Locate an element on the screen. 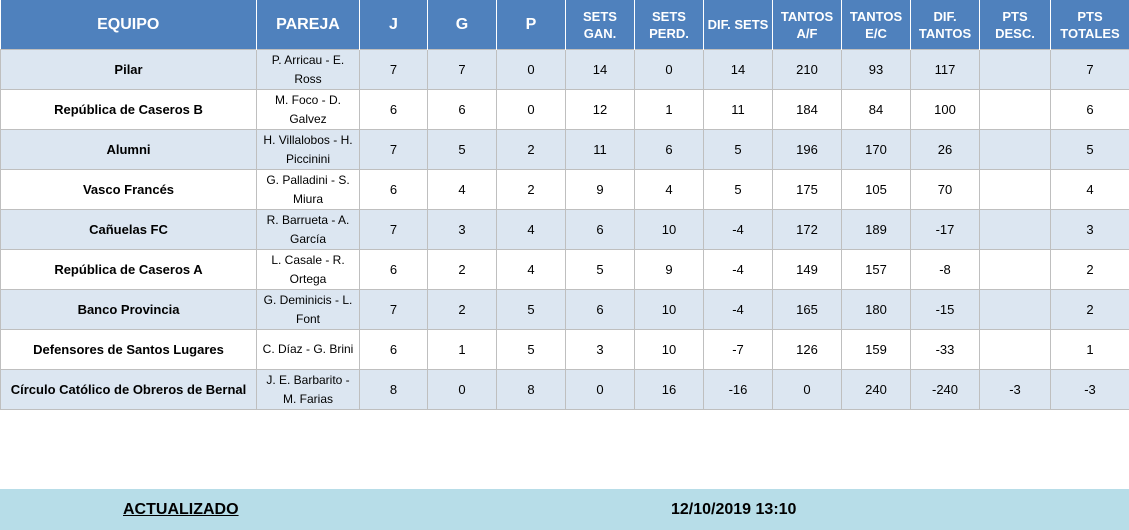  header-dif-tantos: DIF. TANTOS is located at coordinates (945, 25).